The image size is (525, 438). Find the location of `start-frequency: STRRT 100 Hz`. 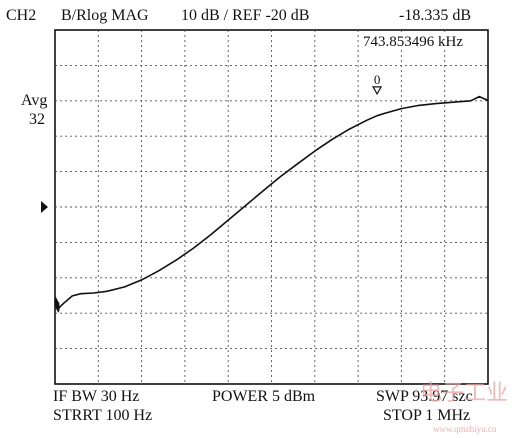

start-frequency: STRRT 100 Hz is located at coordinates (103, 415).